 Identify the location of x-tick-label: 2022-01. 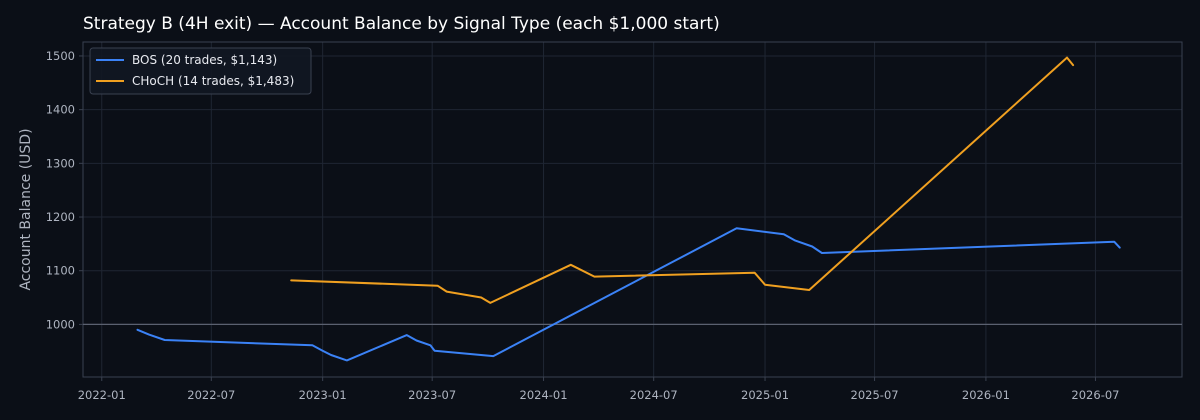
(102, 395).